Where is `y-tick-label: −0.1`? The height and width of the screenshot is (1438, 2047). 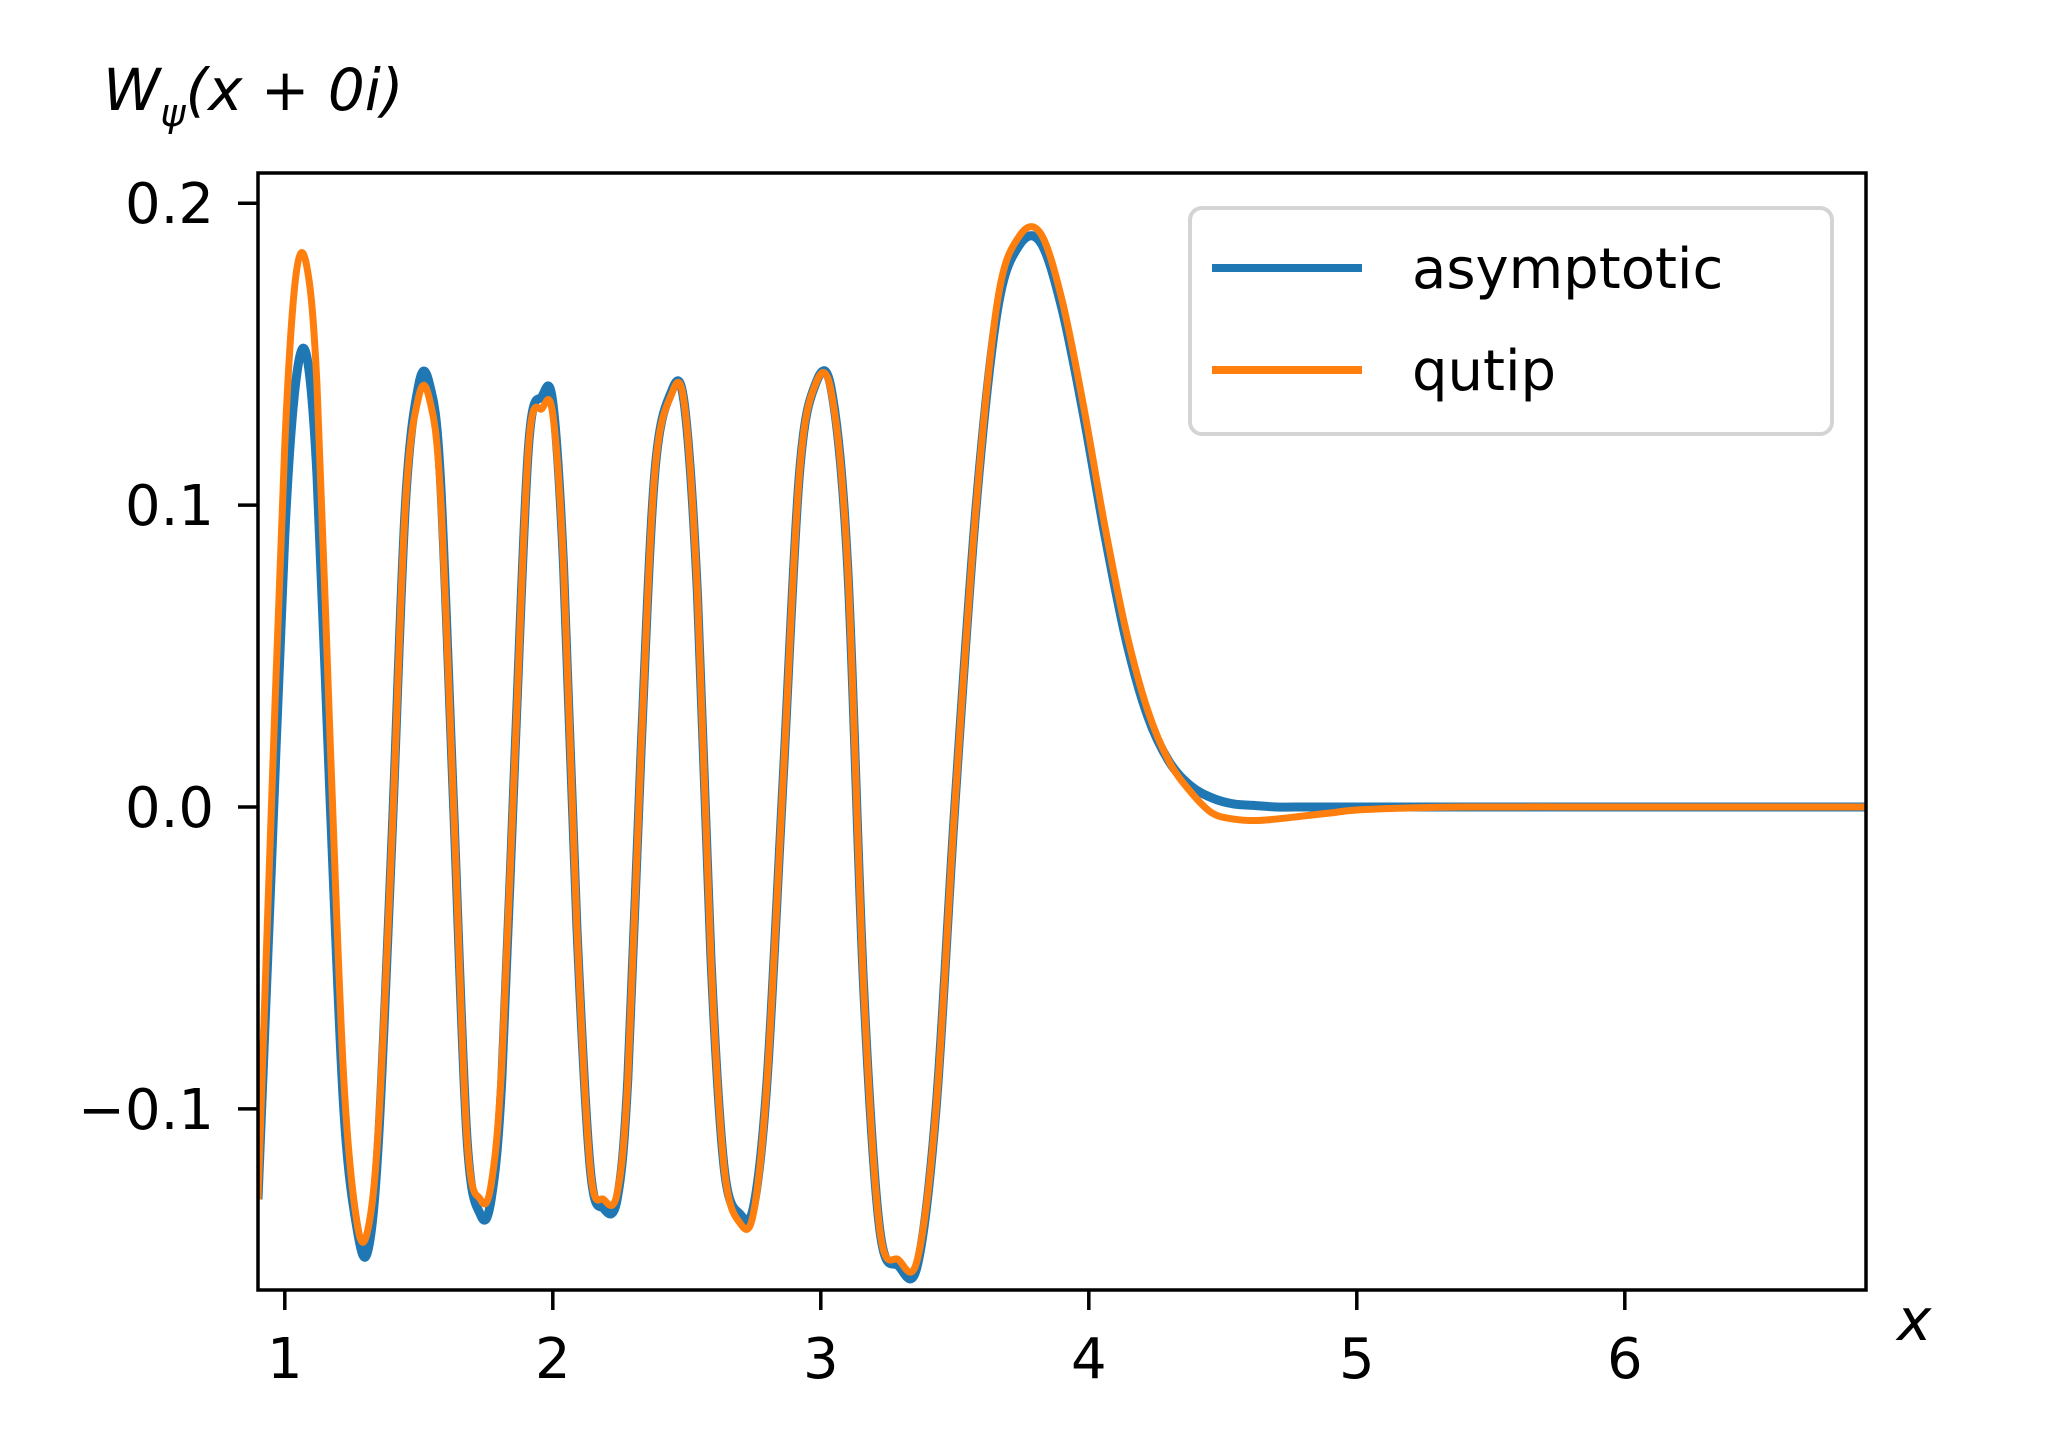 y-tick-label: −0.1 is located at coordinates (146, 1110).